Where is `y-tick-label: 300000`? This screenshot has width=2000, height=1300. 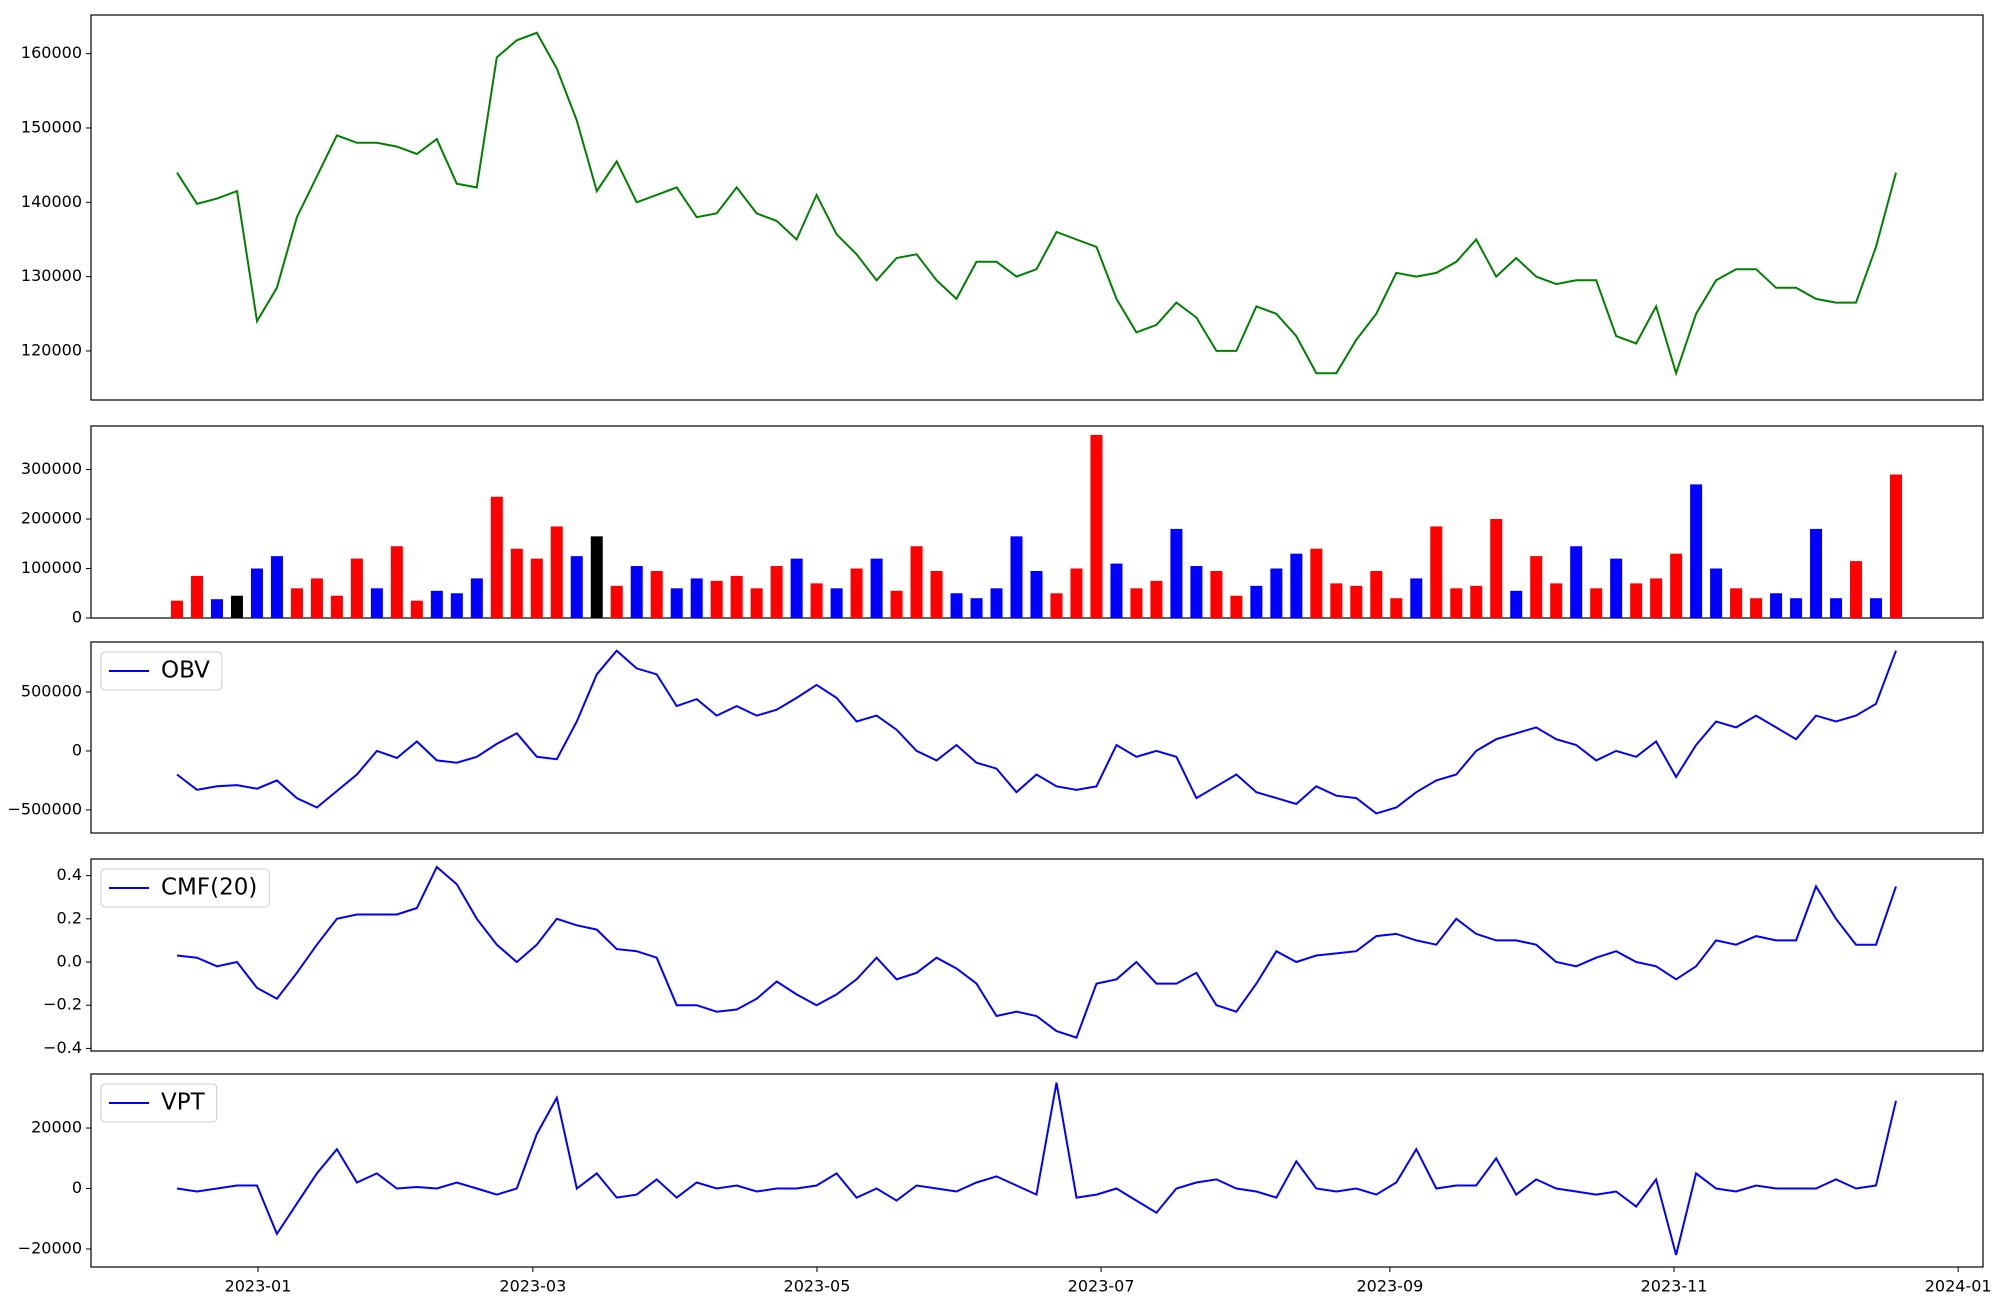 y-tick-label: 300000 is located at coordinates (51, 468).